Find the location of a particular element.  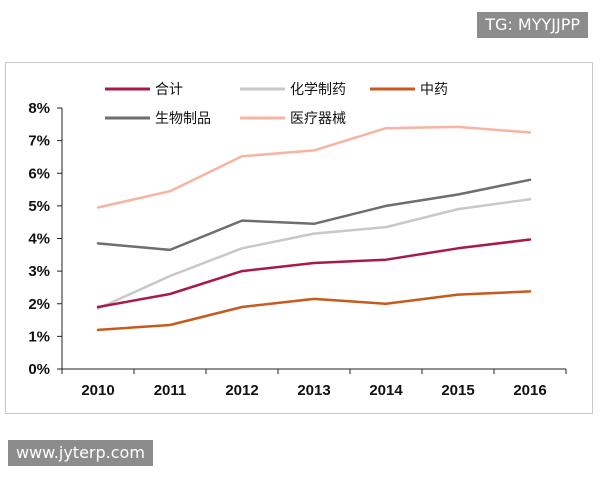

x-tick-label: 2011 is located at coordinates (170, 390).